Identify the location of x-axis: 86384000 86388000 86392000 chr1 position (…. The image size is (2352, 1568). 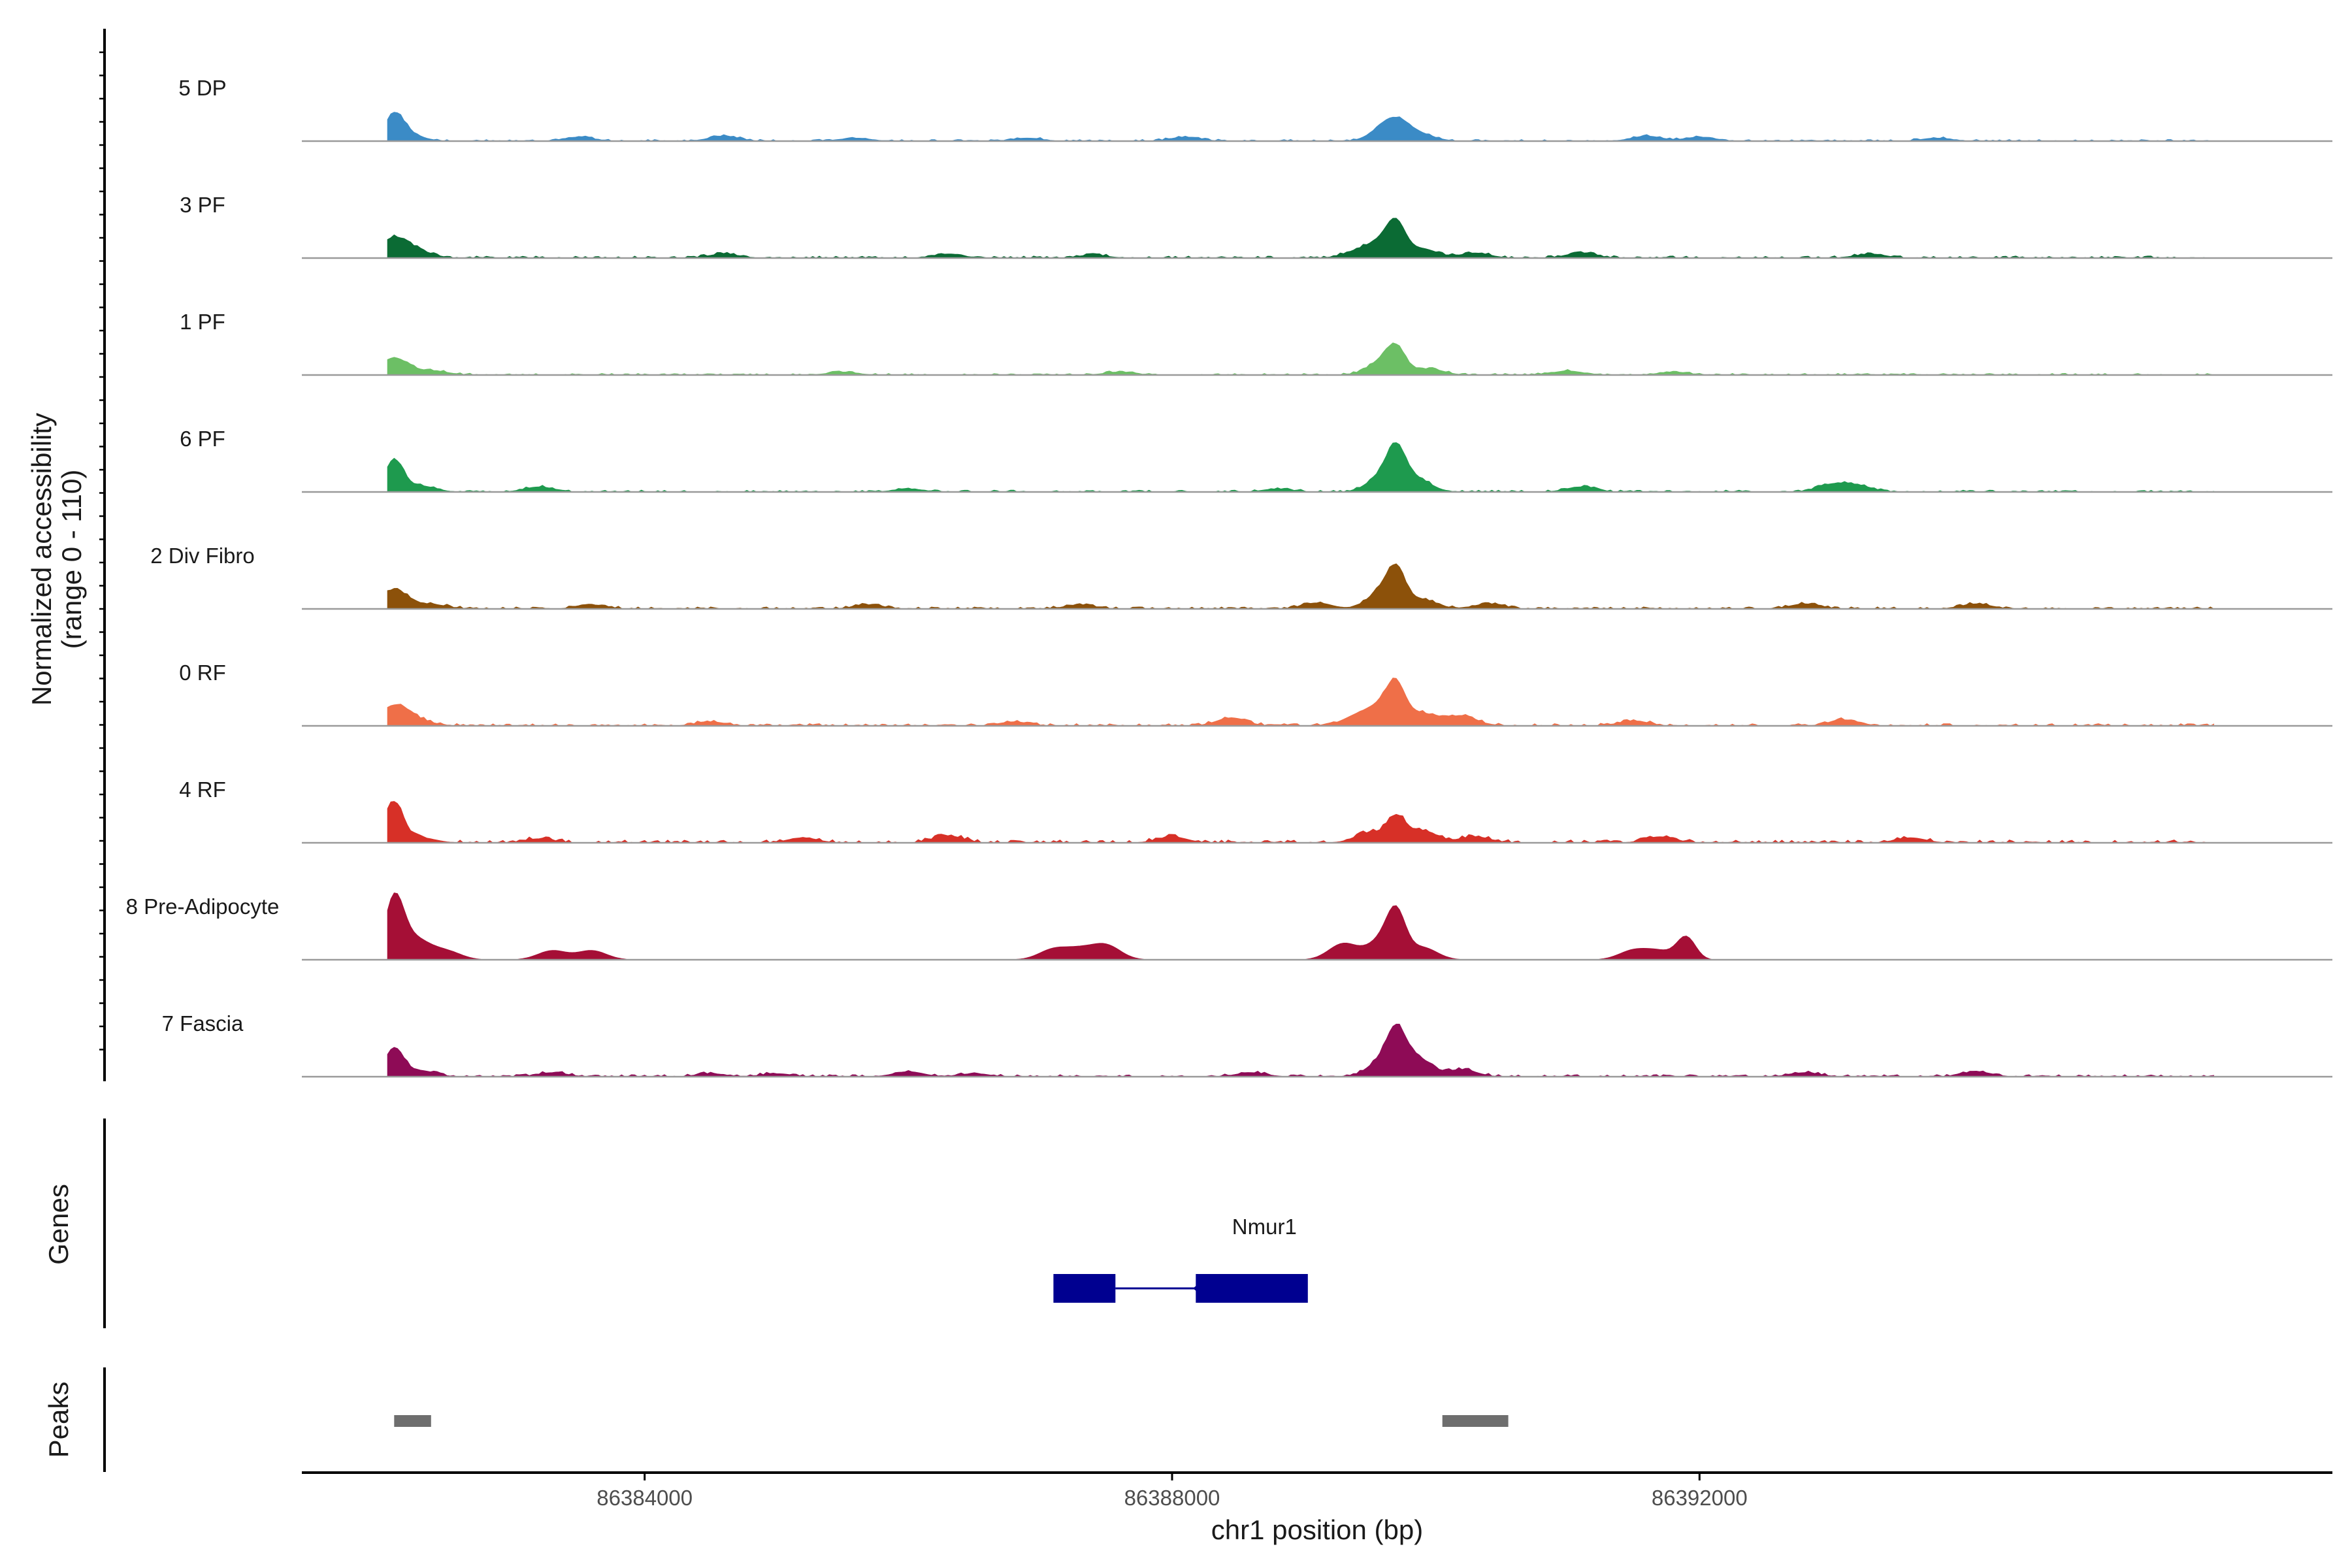
(1317, 1508).